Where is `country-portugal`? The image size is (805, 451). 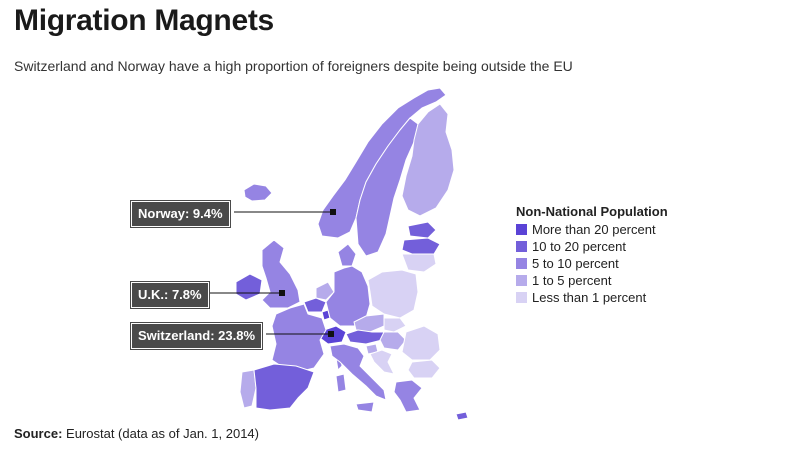
country-portugal is located at coordinates (248, 389).